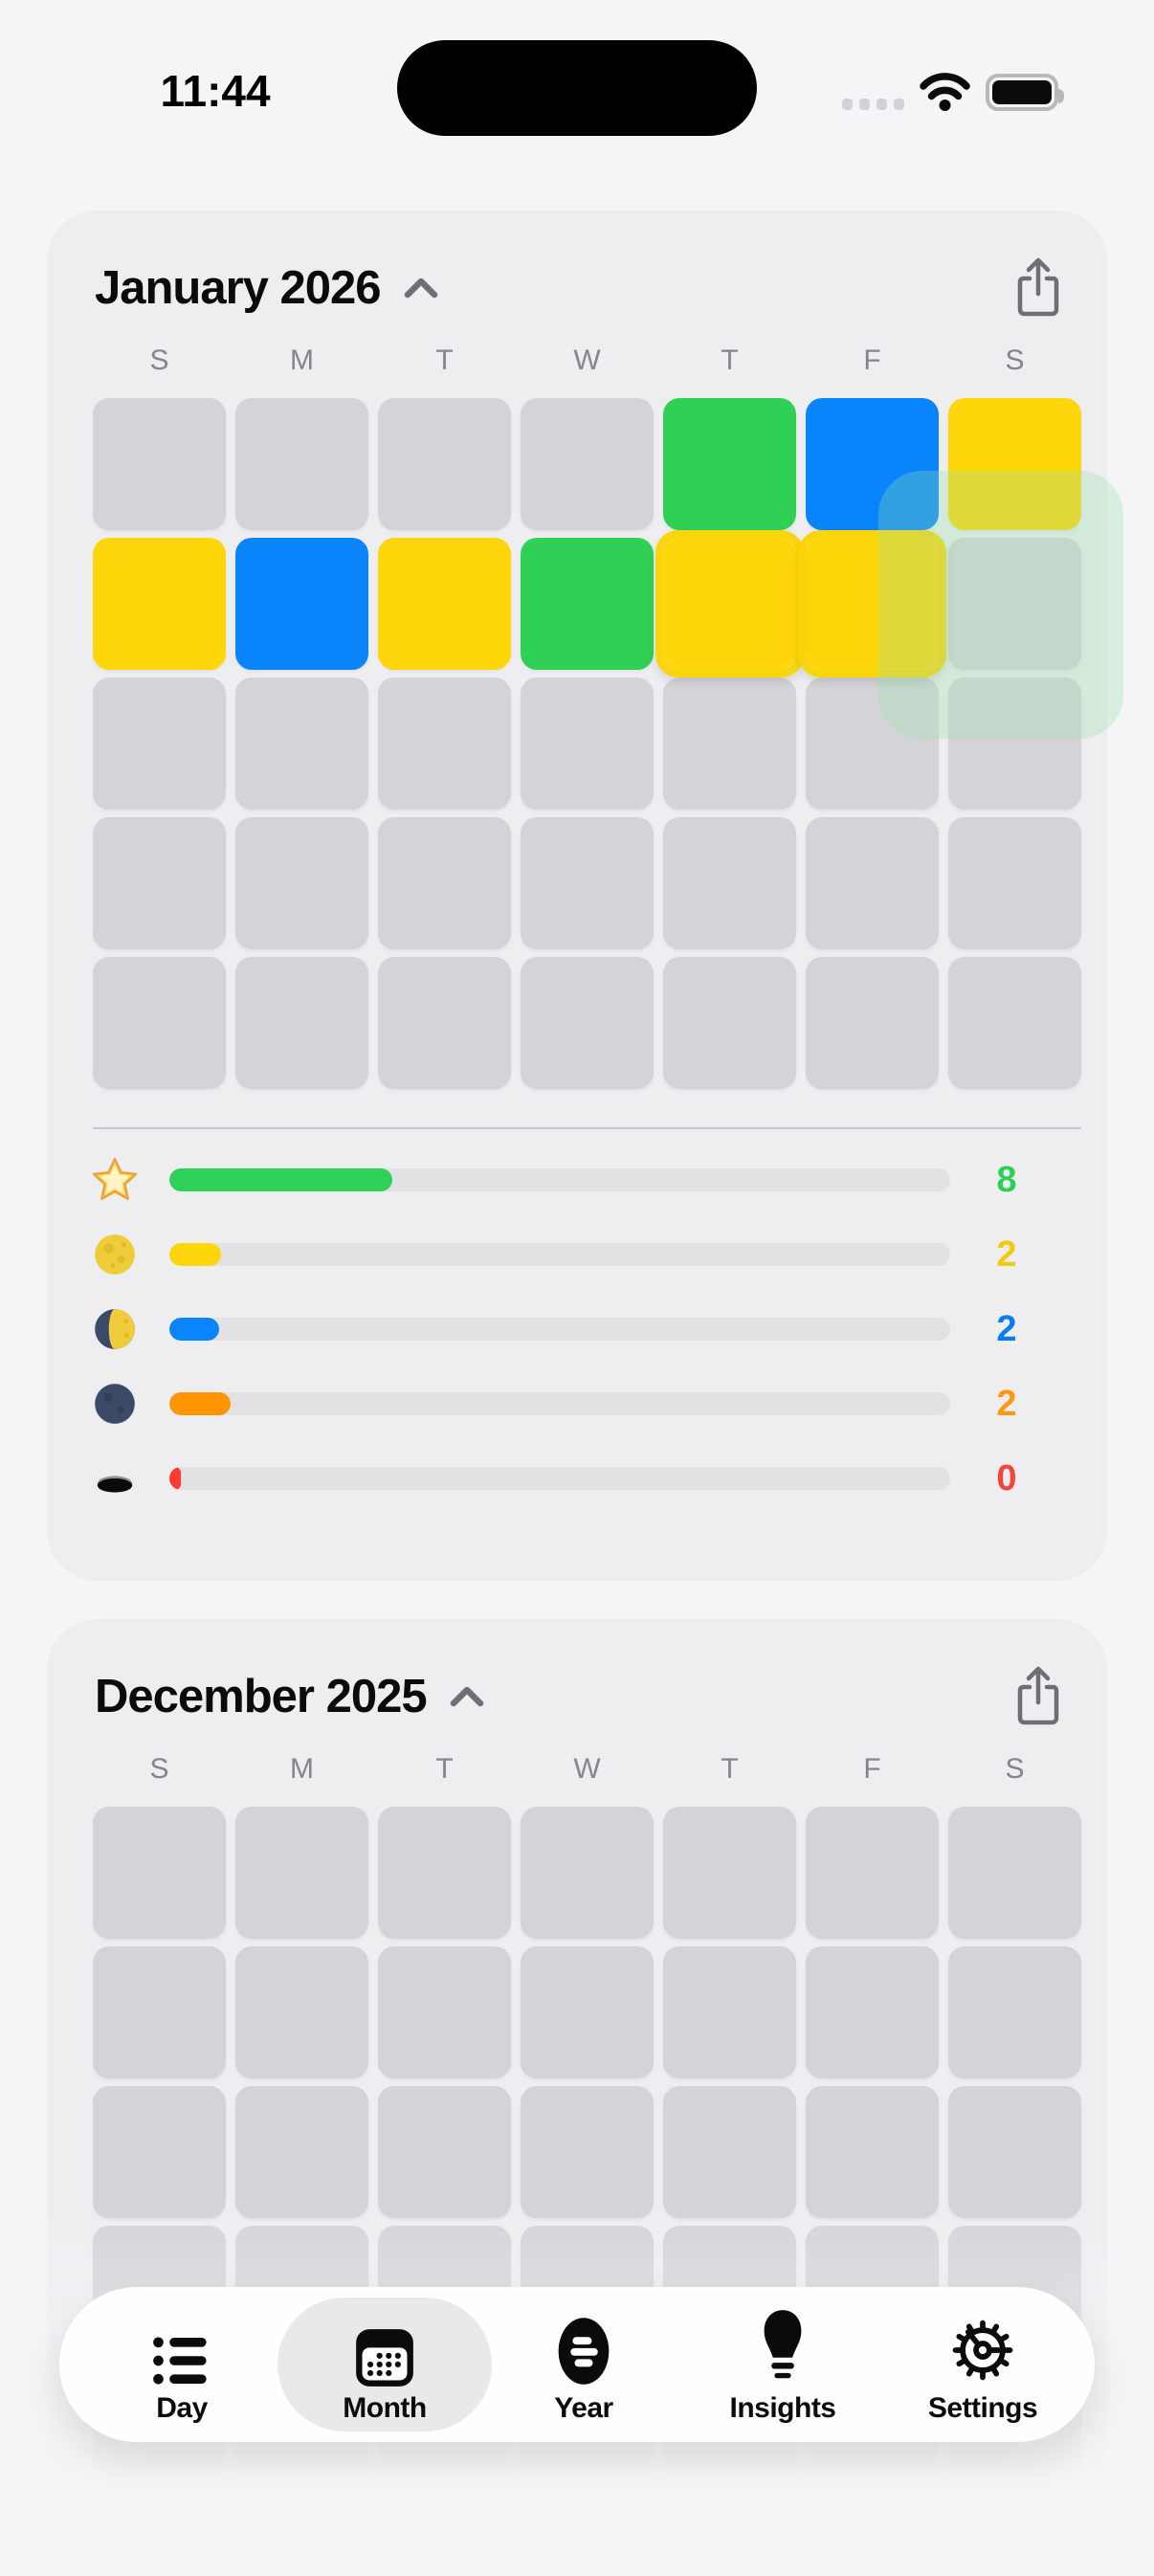  I want to click on status-bar: 11:44, so click(577, 76).